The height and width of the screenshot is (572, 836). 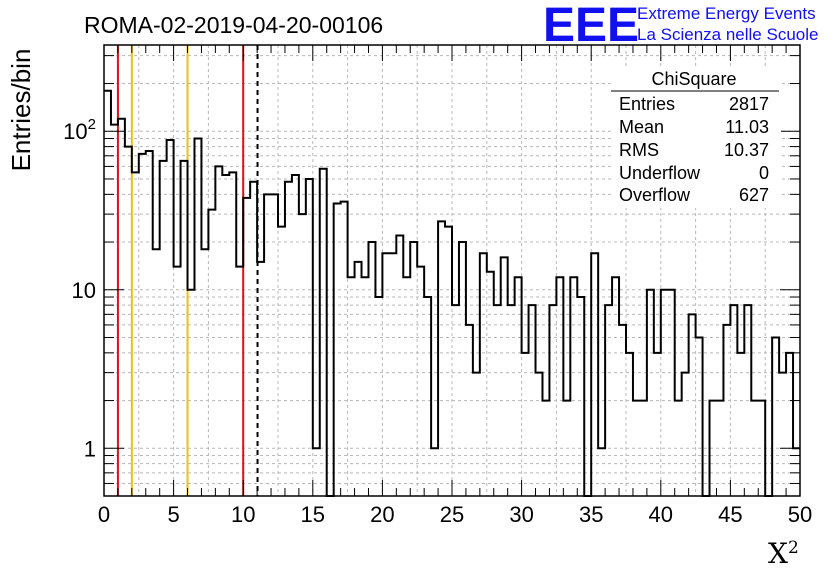 I want to click on x-tick-label: 30, so click(x=521, y=514).